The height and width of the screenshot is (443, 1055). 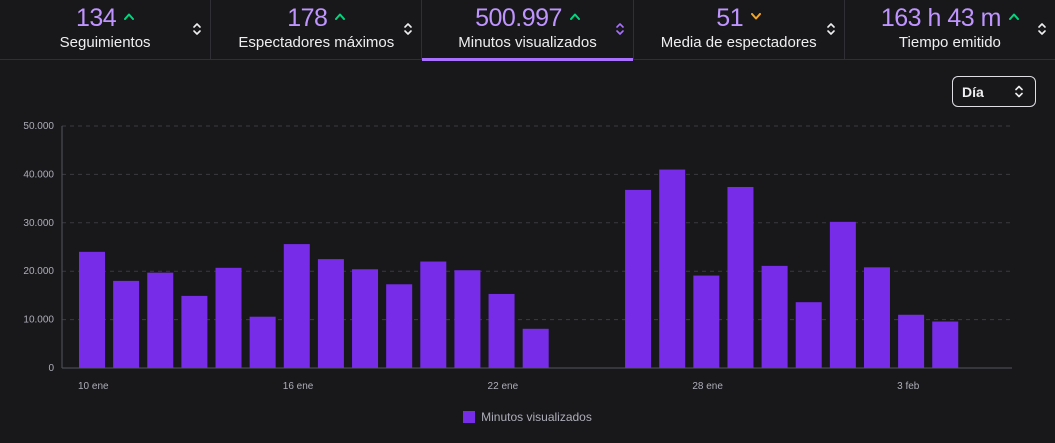 I want to click on stat-label: Tiempo emitido, so click(x=949, y=42).